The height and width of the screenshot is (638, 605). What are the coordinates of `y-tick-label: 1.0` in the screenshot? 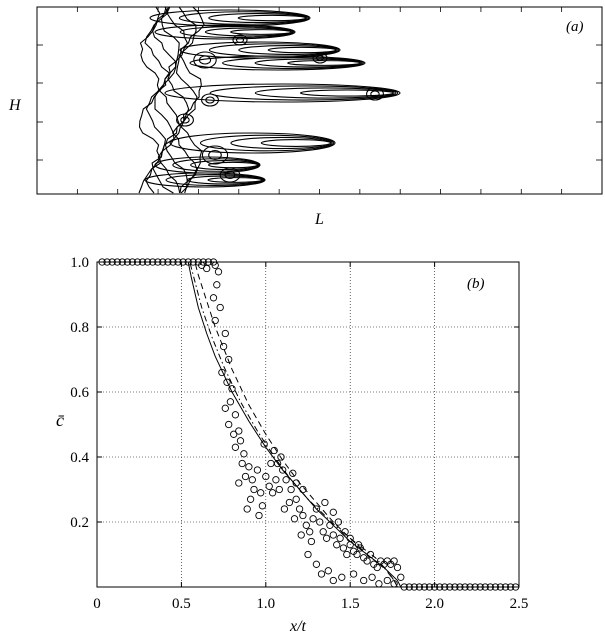 It's located at (79, 263).